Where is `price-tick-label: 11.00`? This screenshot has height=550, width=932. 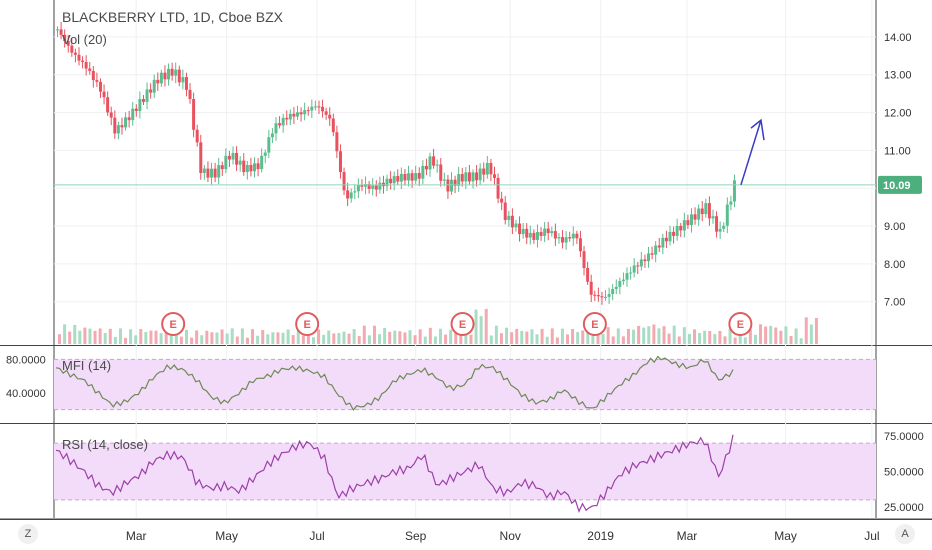
price-tick-label: 11.00 is located at coordinates (897, 151).